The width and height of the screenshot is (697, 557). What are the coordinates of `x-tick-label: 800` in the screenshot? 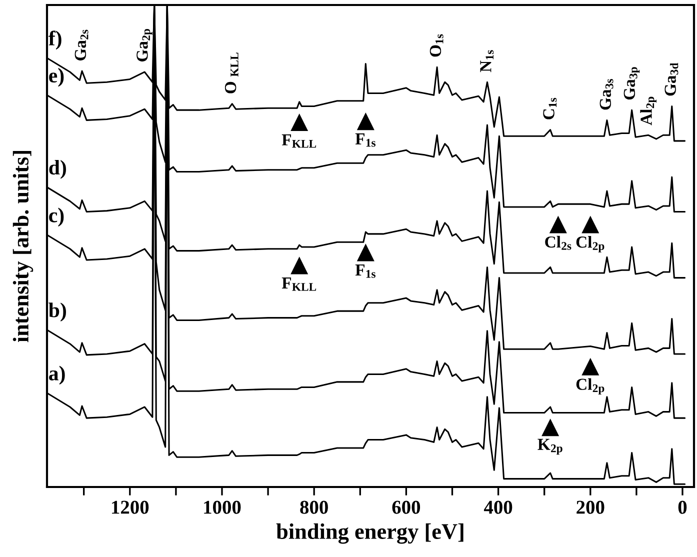 It's located at (314, 507).